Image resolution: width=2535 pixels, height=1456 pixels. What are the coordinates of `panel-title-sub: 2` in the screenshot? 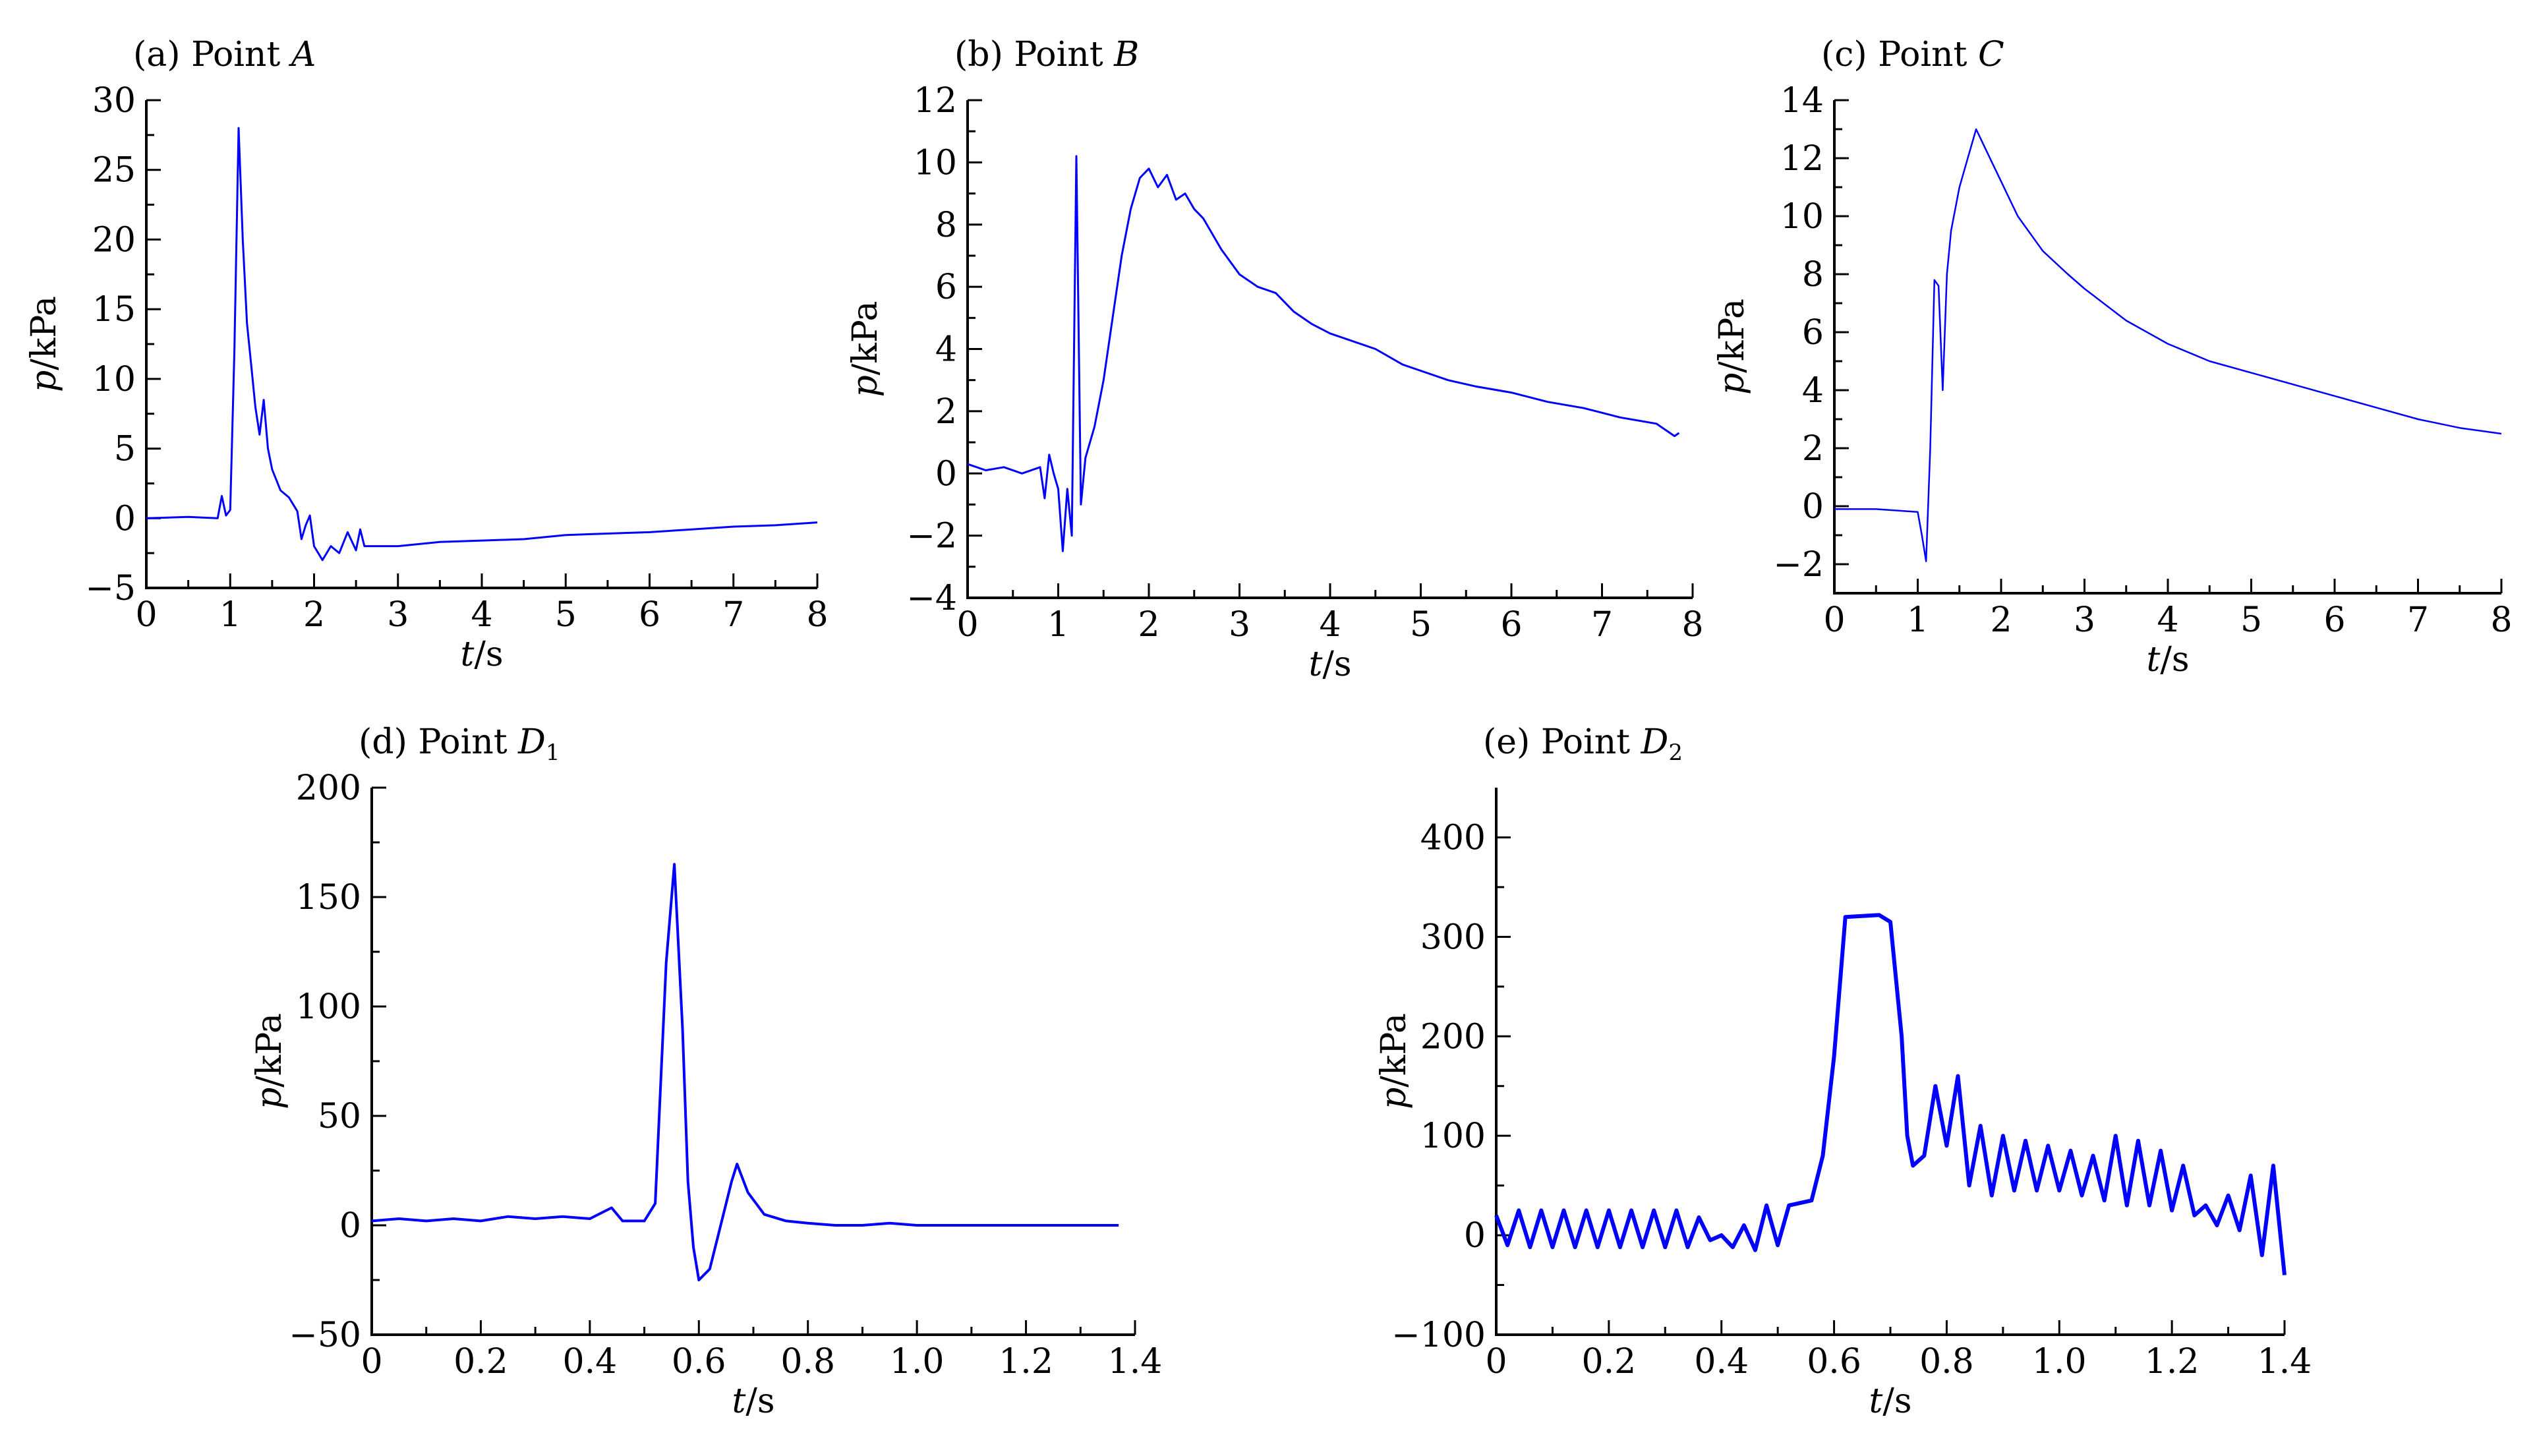 It's located at (1676, 753).